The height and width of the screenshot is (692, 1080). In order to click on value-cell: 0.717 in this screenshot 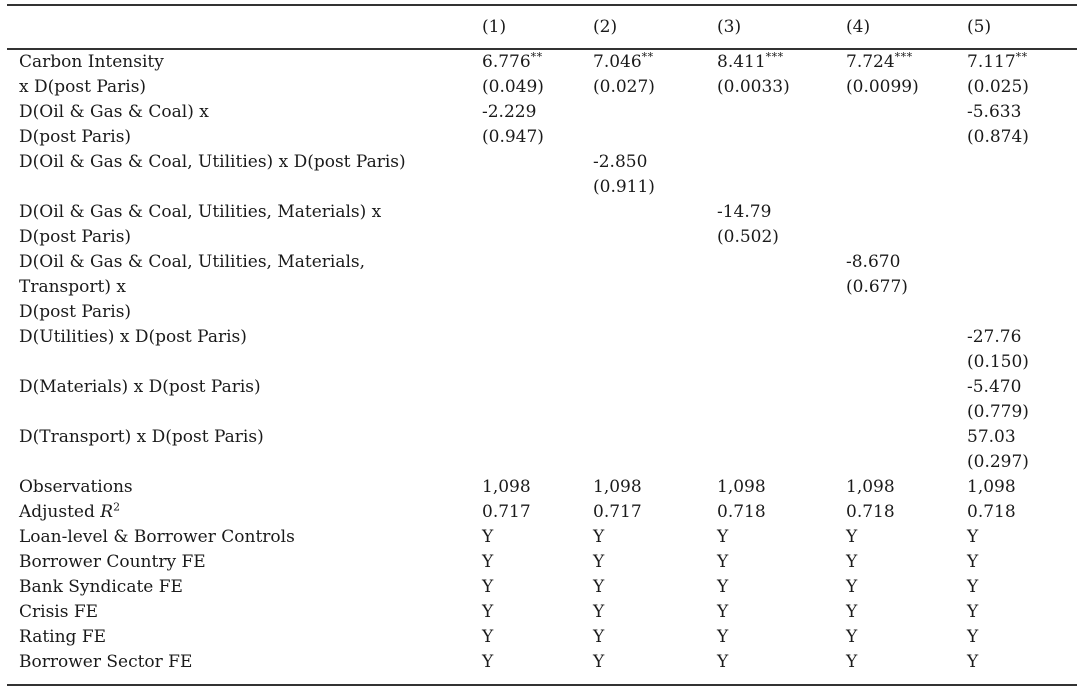, I will do `click(617, 512)`.